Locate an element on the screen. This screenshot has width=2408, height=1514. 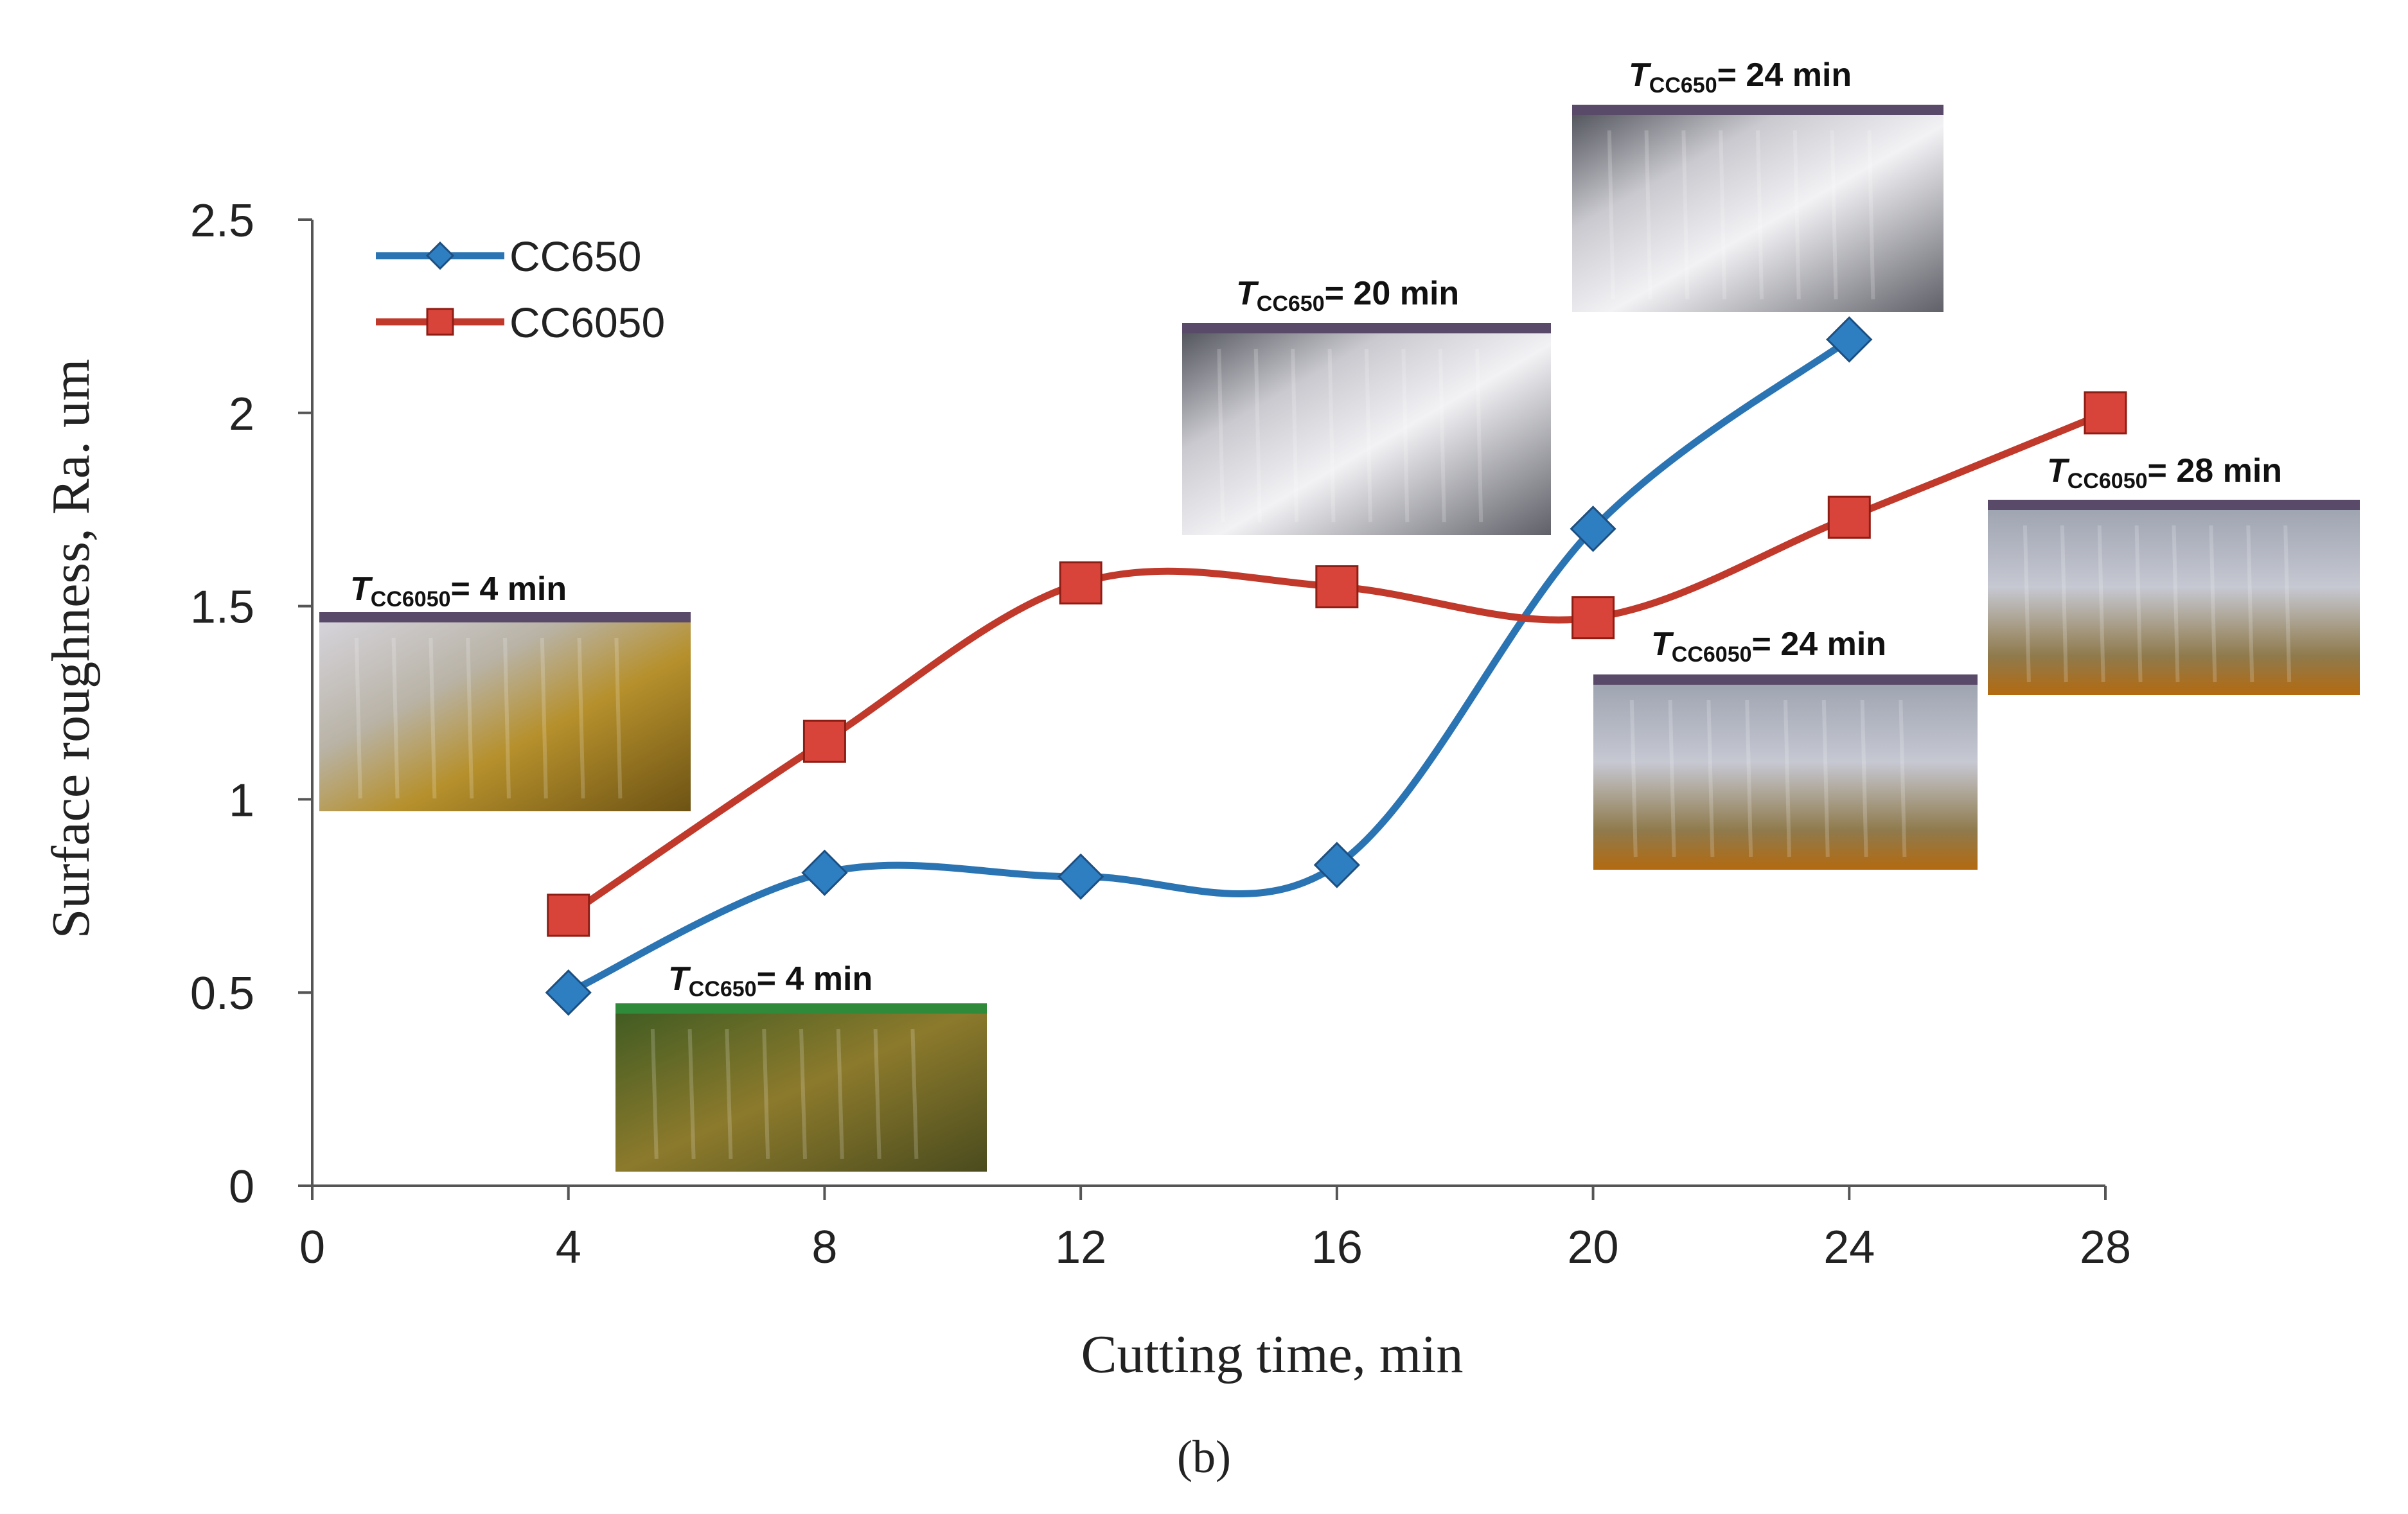
x-tick-label: 24 is located at coordinates (1849, 1248).